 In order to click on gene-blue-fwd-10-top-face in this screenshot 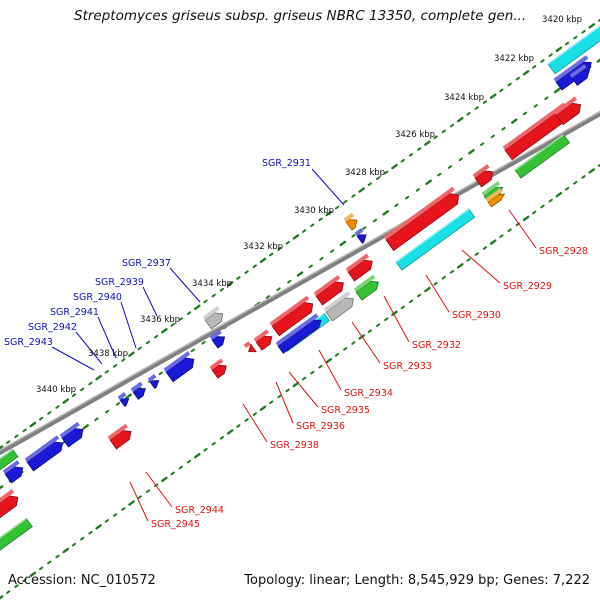, I will do `click(11, 467)`.